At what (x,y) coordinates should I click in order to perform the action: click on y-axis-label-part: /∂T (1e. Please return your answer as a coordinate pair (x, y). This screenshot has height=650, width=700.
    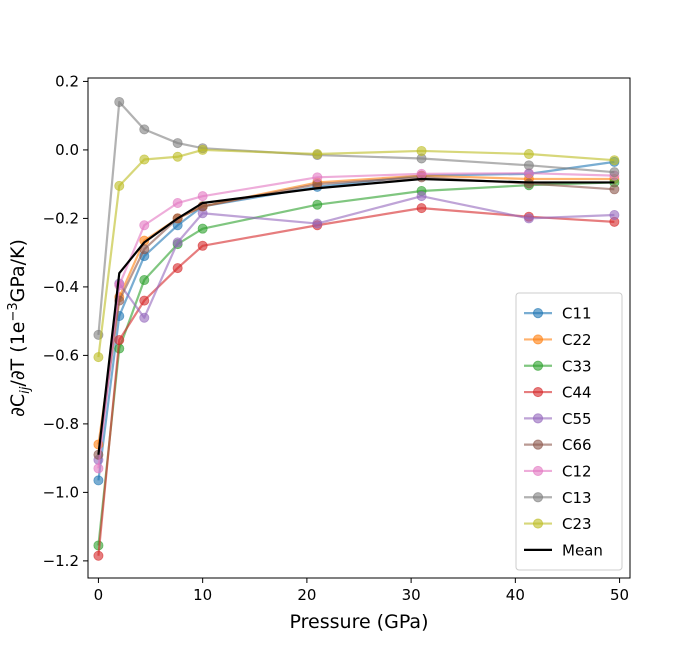
    Looking at the image, I should click on (18, 354).